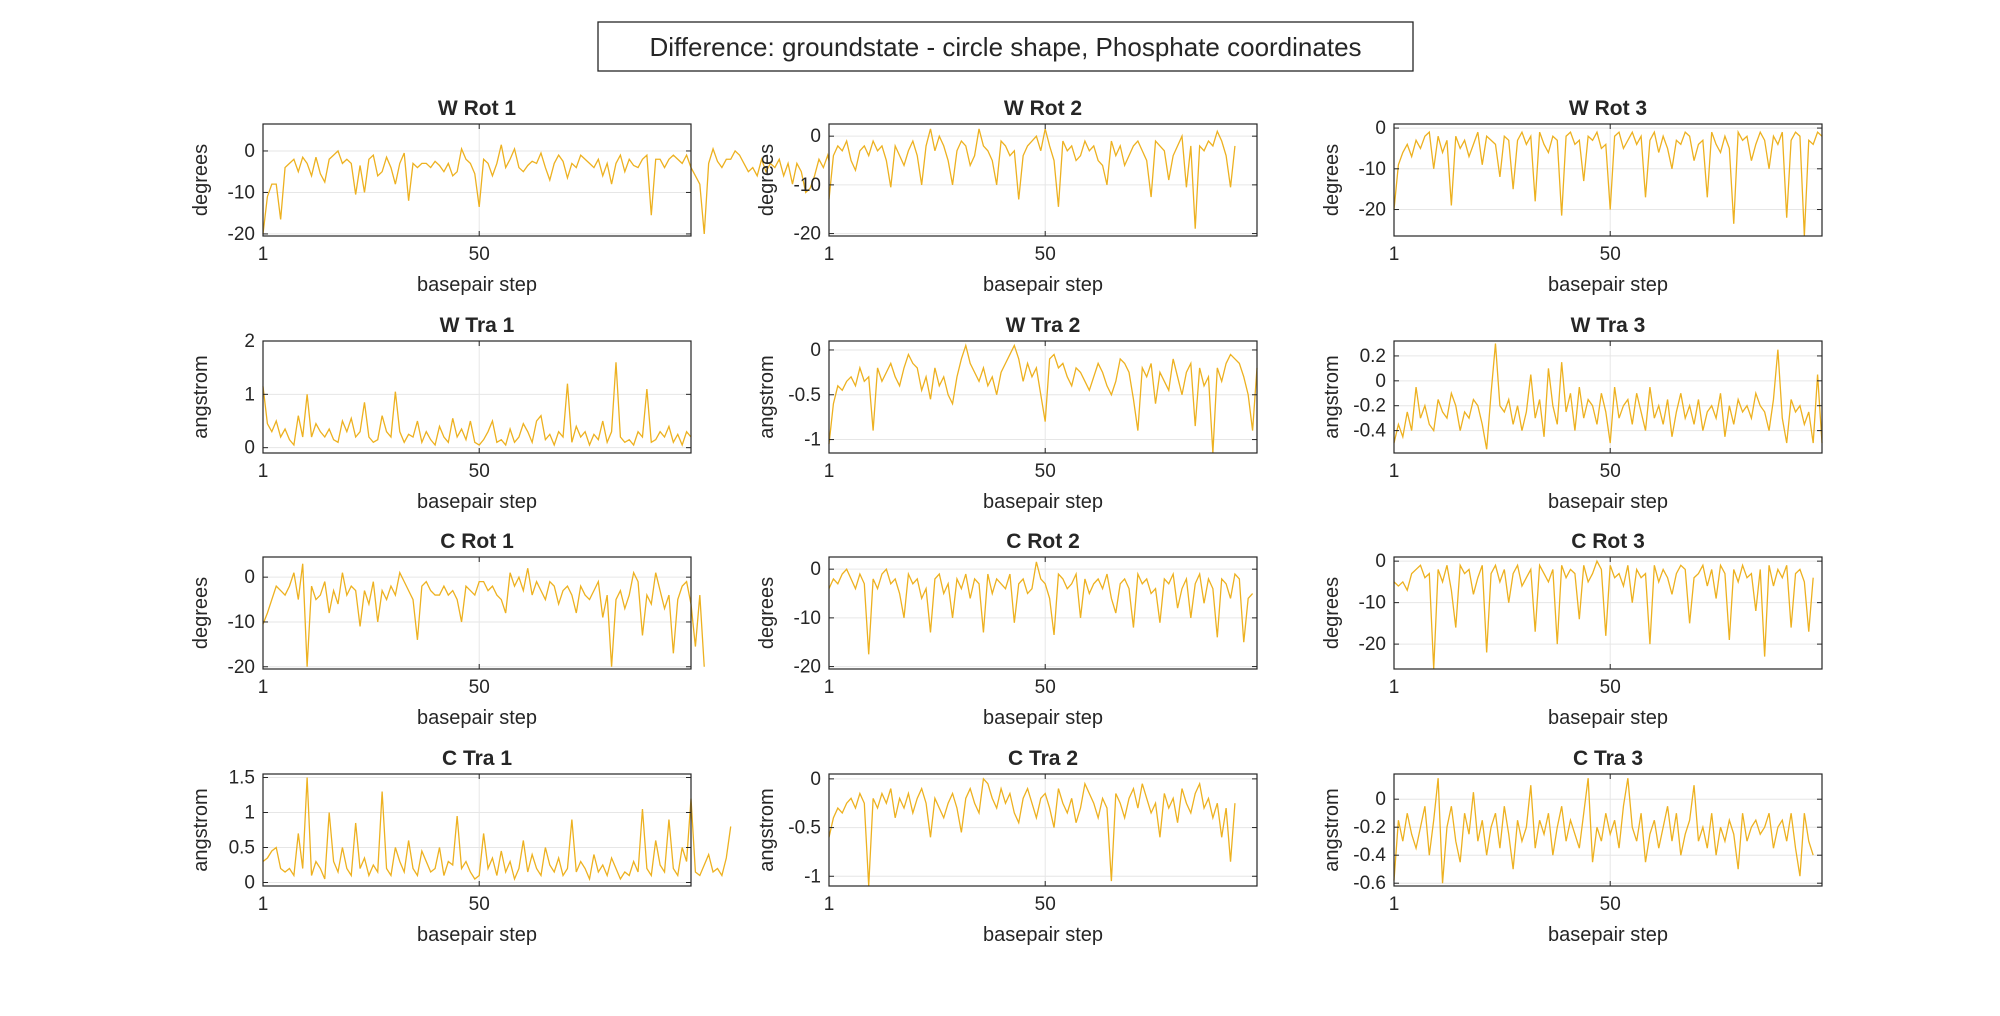 The height and width of the screenshot is (1016, 2000). I want to click on axes-title: C Tra 1, so click(477, 758).